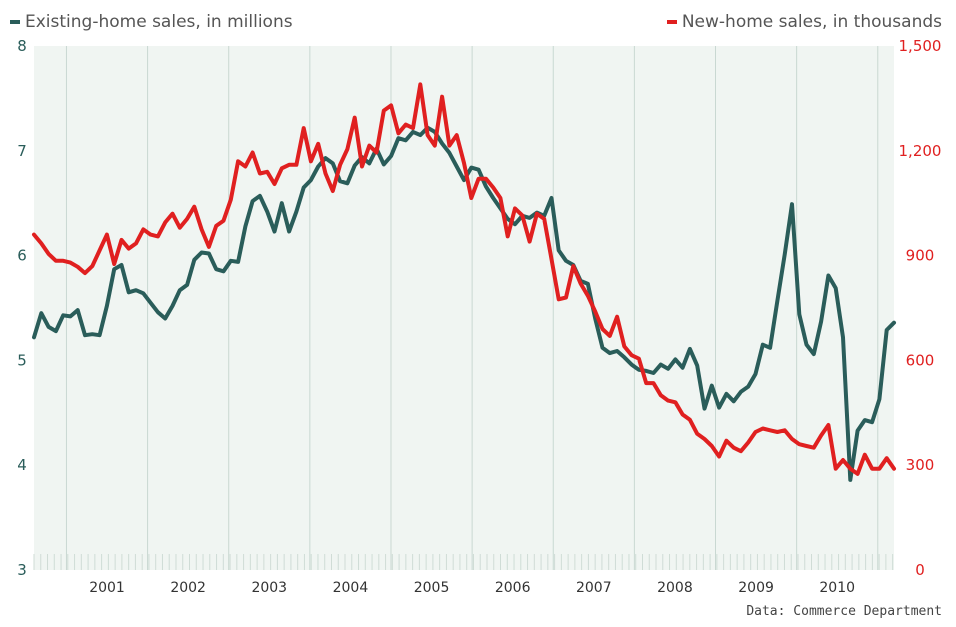  I want to click on source-note: Data: Commerce Department, so click(844, 611).